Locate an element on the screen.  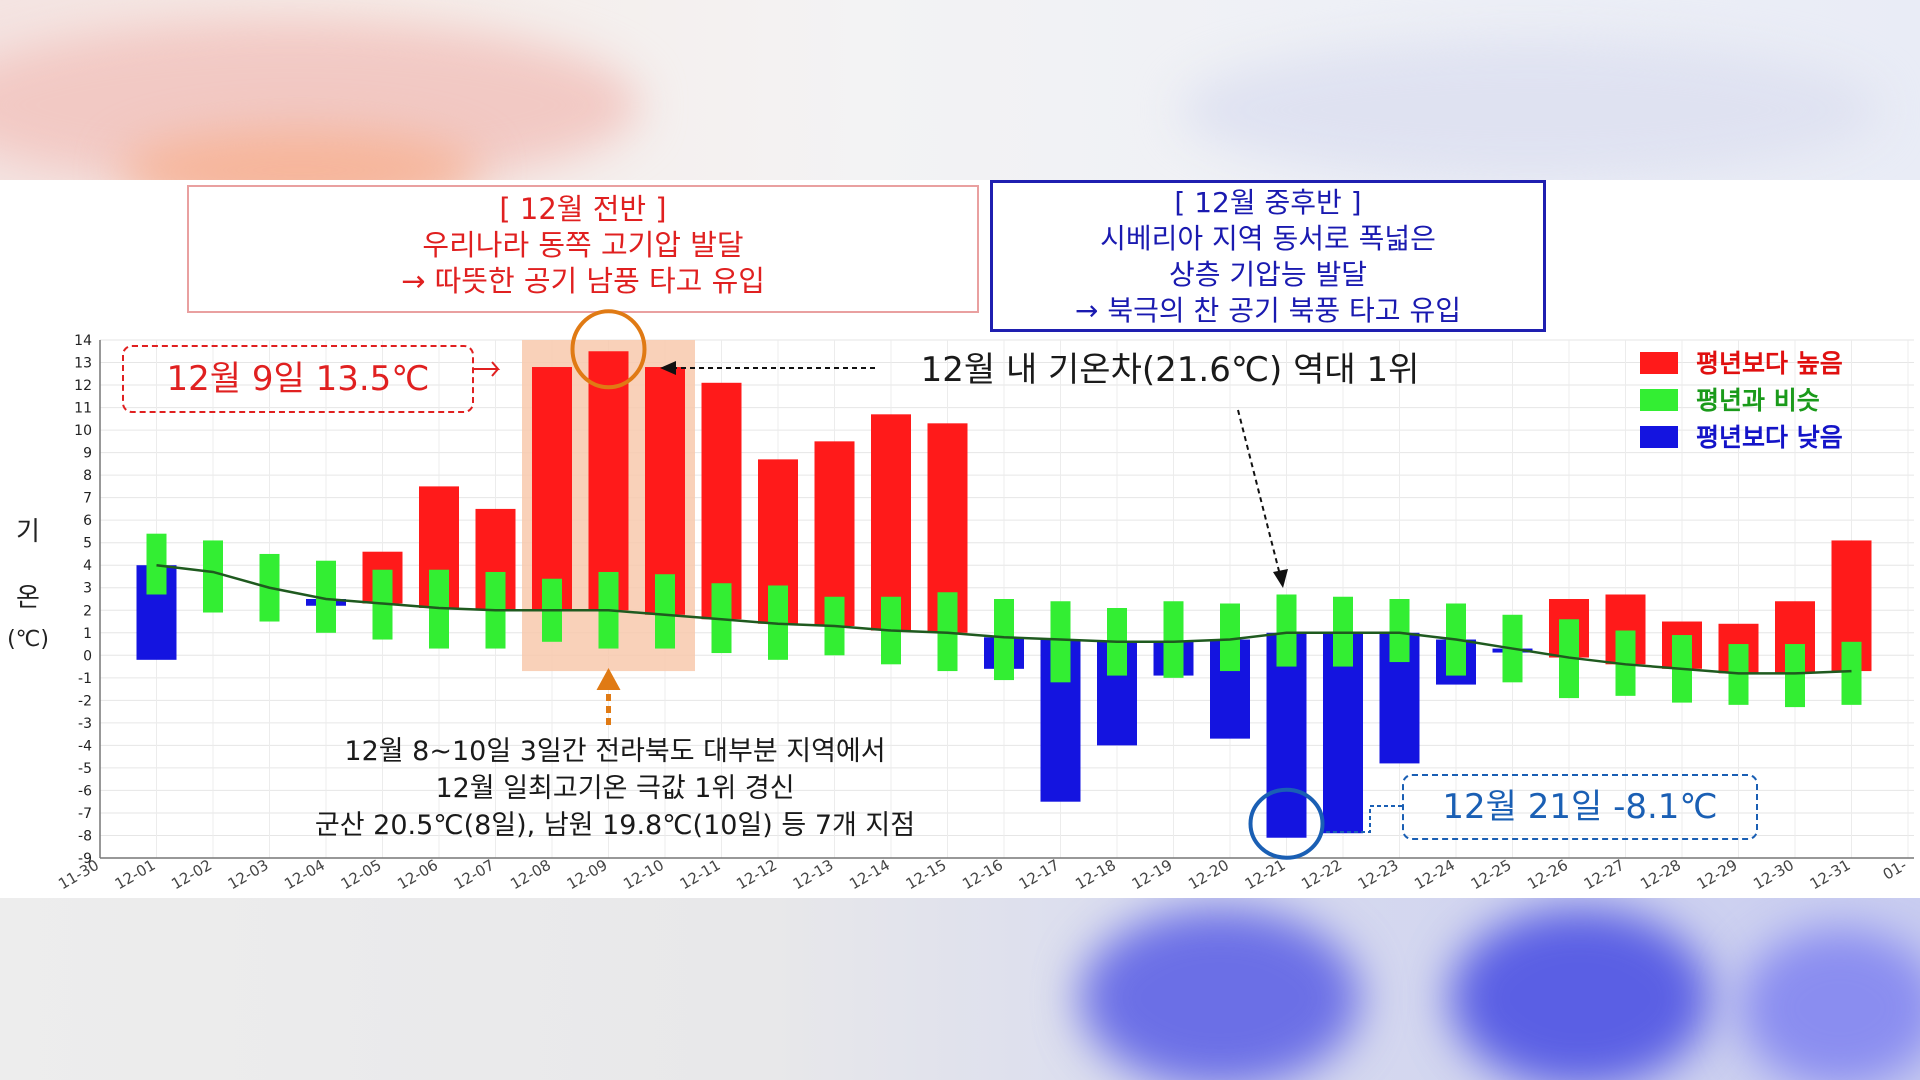
x-tick-label: 12-02 is located at coordinates (191, 874).